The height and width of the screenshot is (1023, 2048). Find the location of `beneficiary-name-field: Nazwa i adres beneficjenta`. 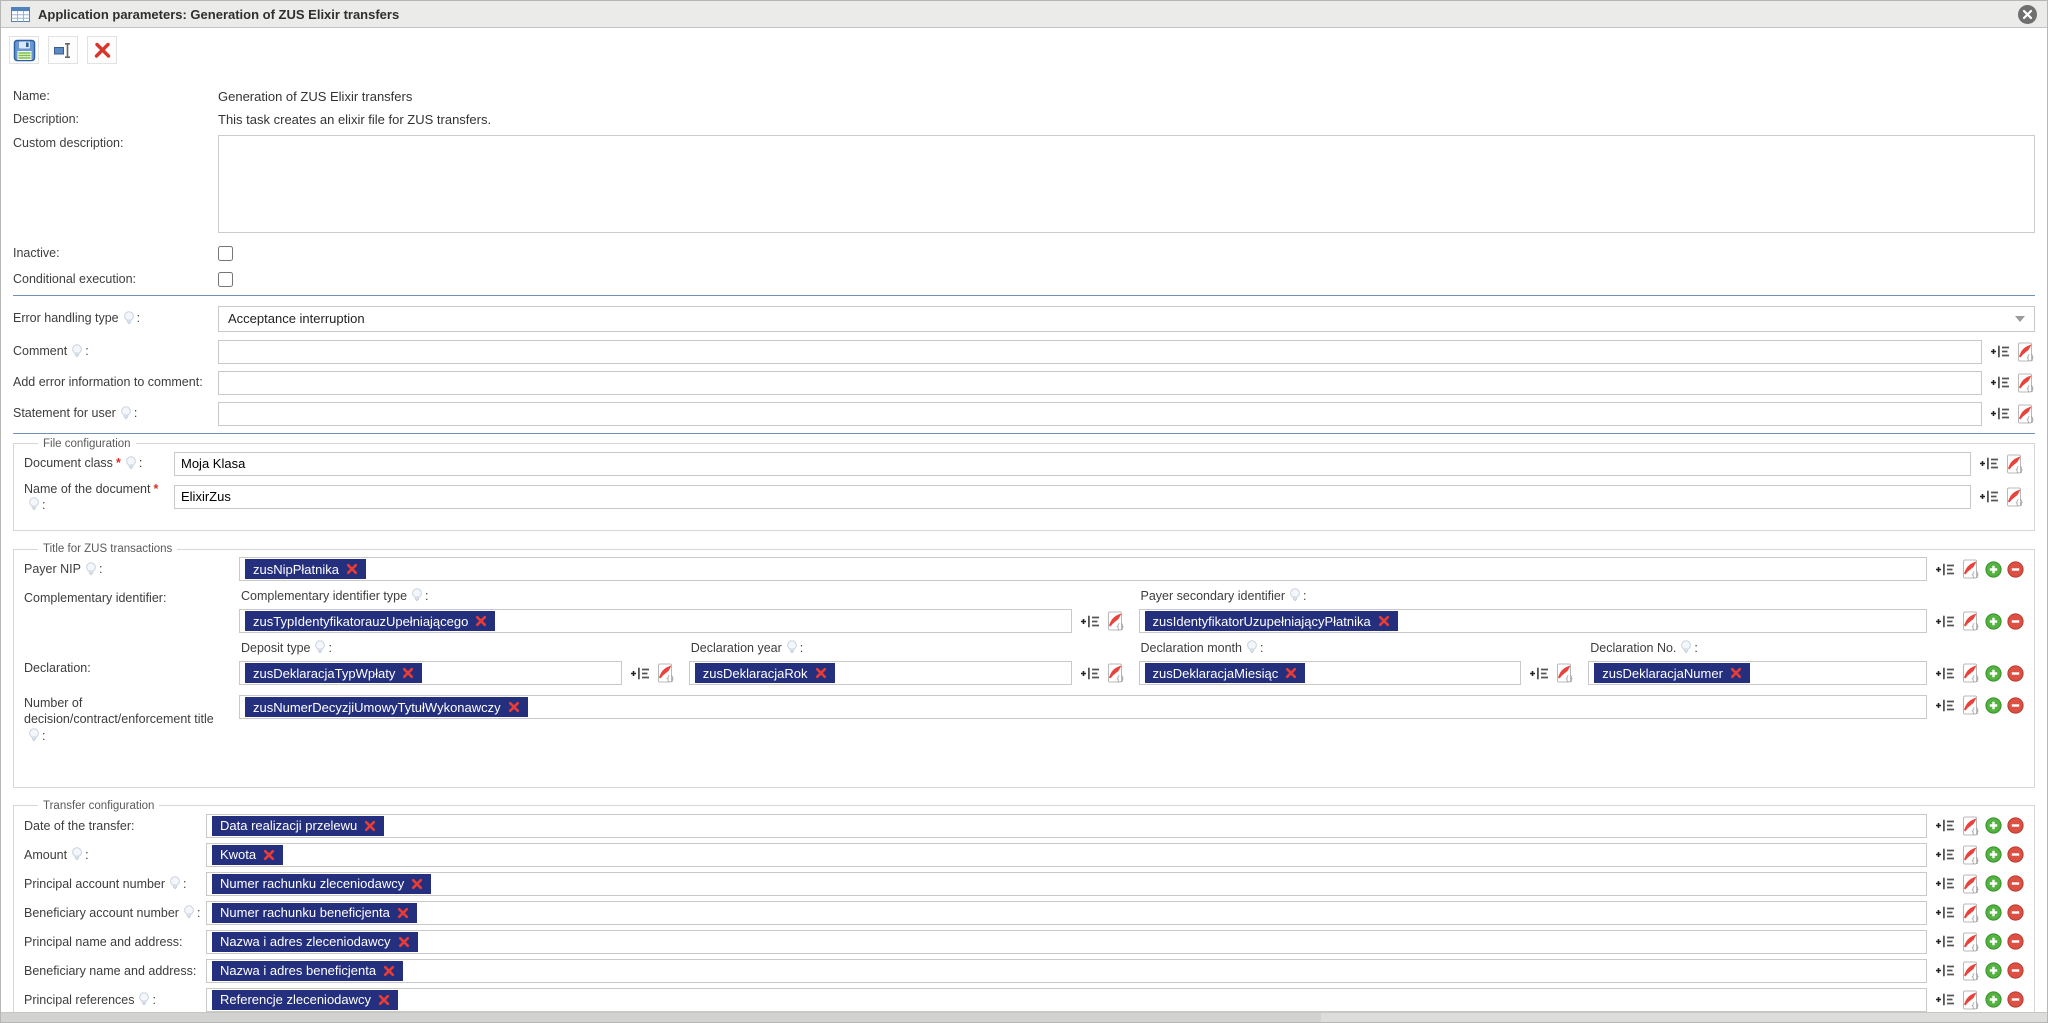

beneficiary-name-field: Nazwa i adres beneficjenta is located at coordinates (1066, 970).